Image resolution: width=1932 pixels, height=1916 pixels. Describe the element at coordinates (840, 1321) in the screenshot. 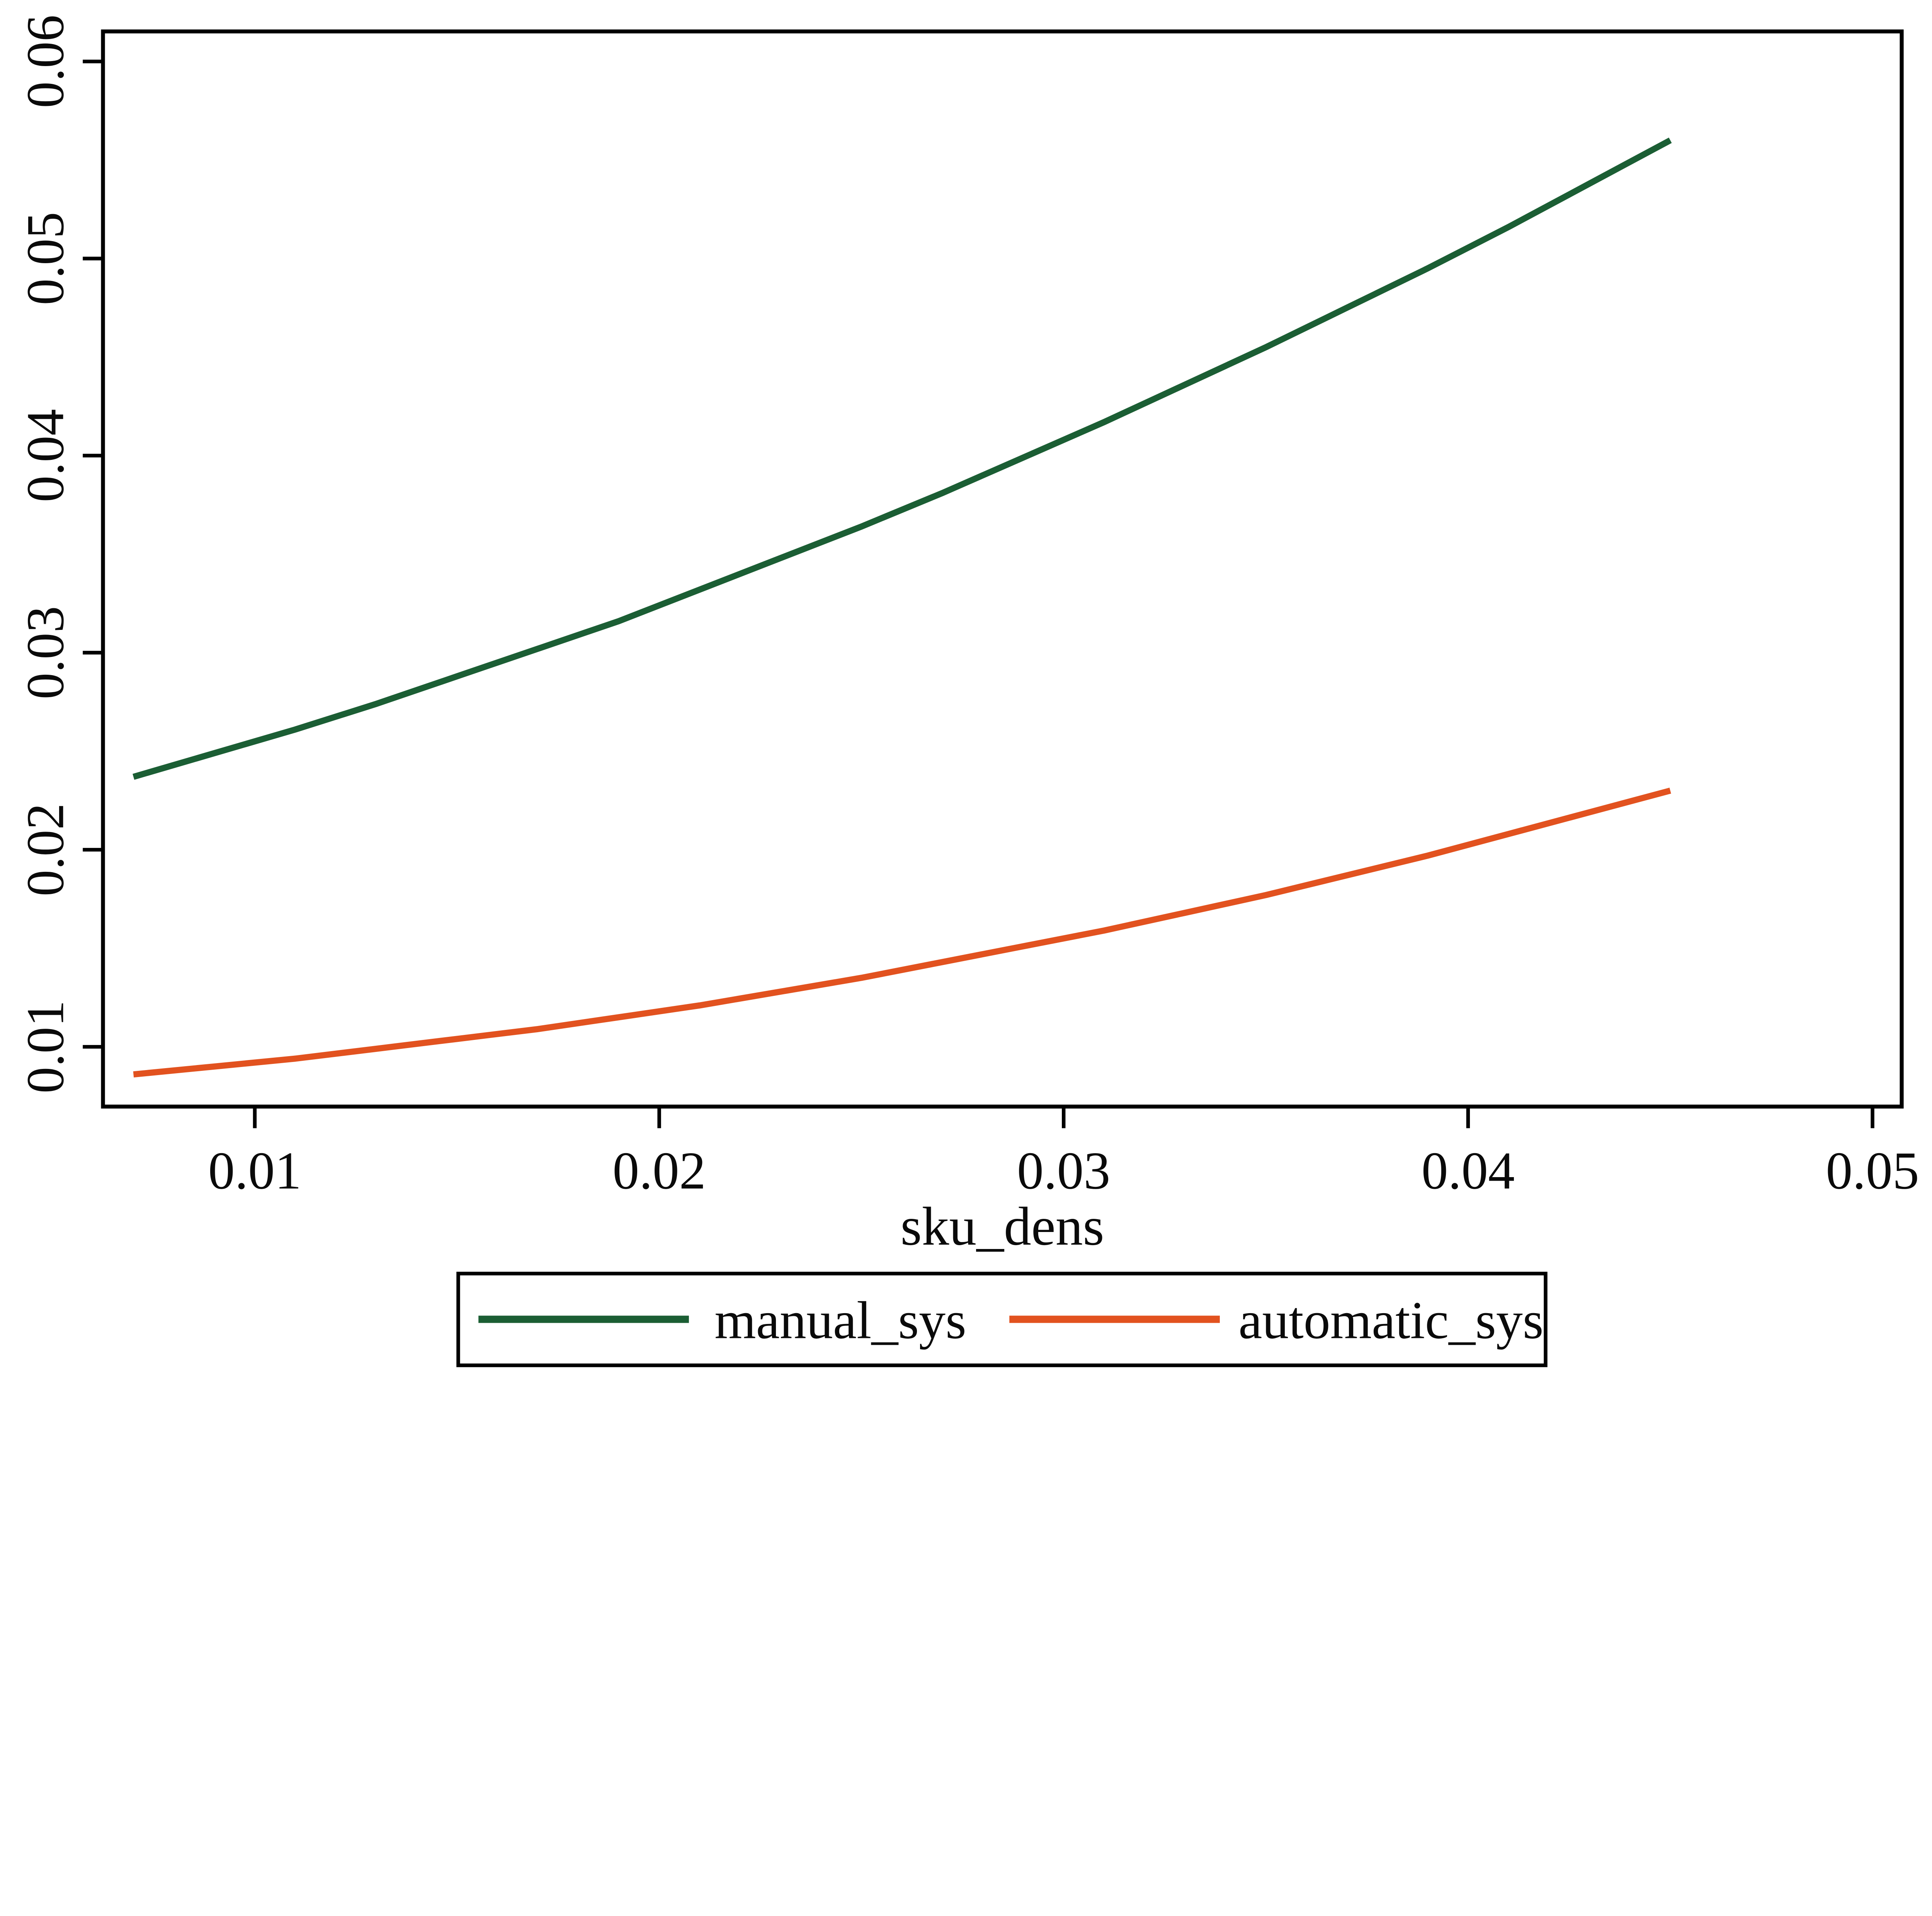

I see `manual-sys-legend-label: manual_sys` at that location.